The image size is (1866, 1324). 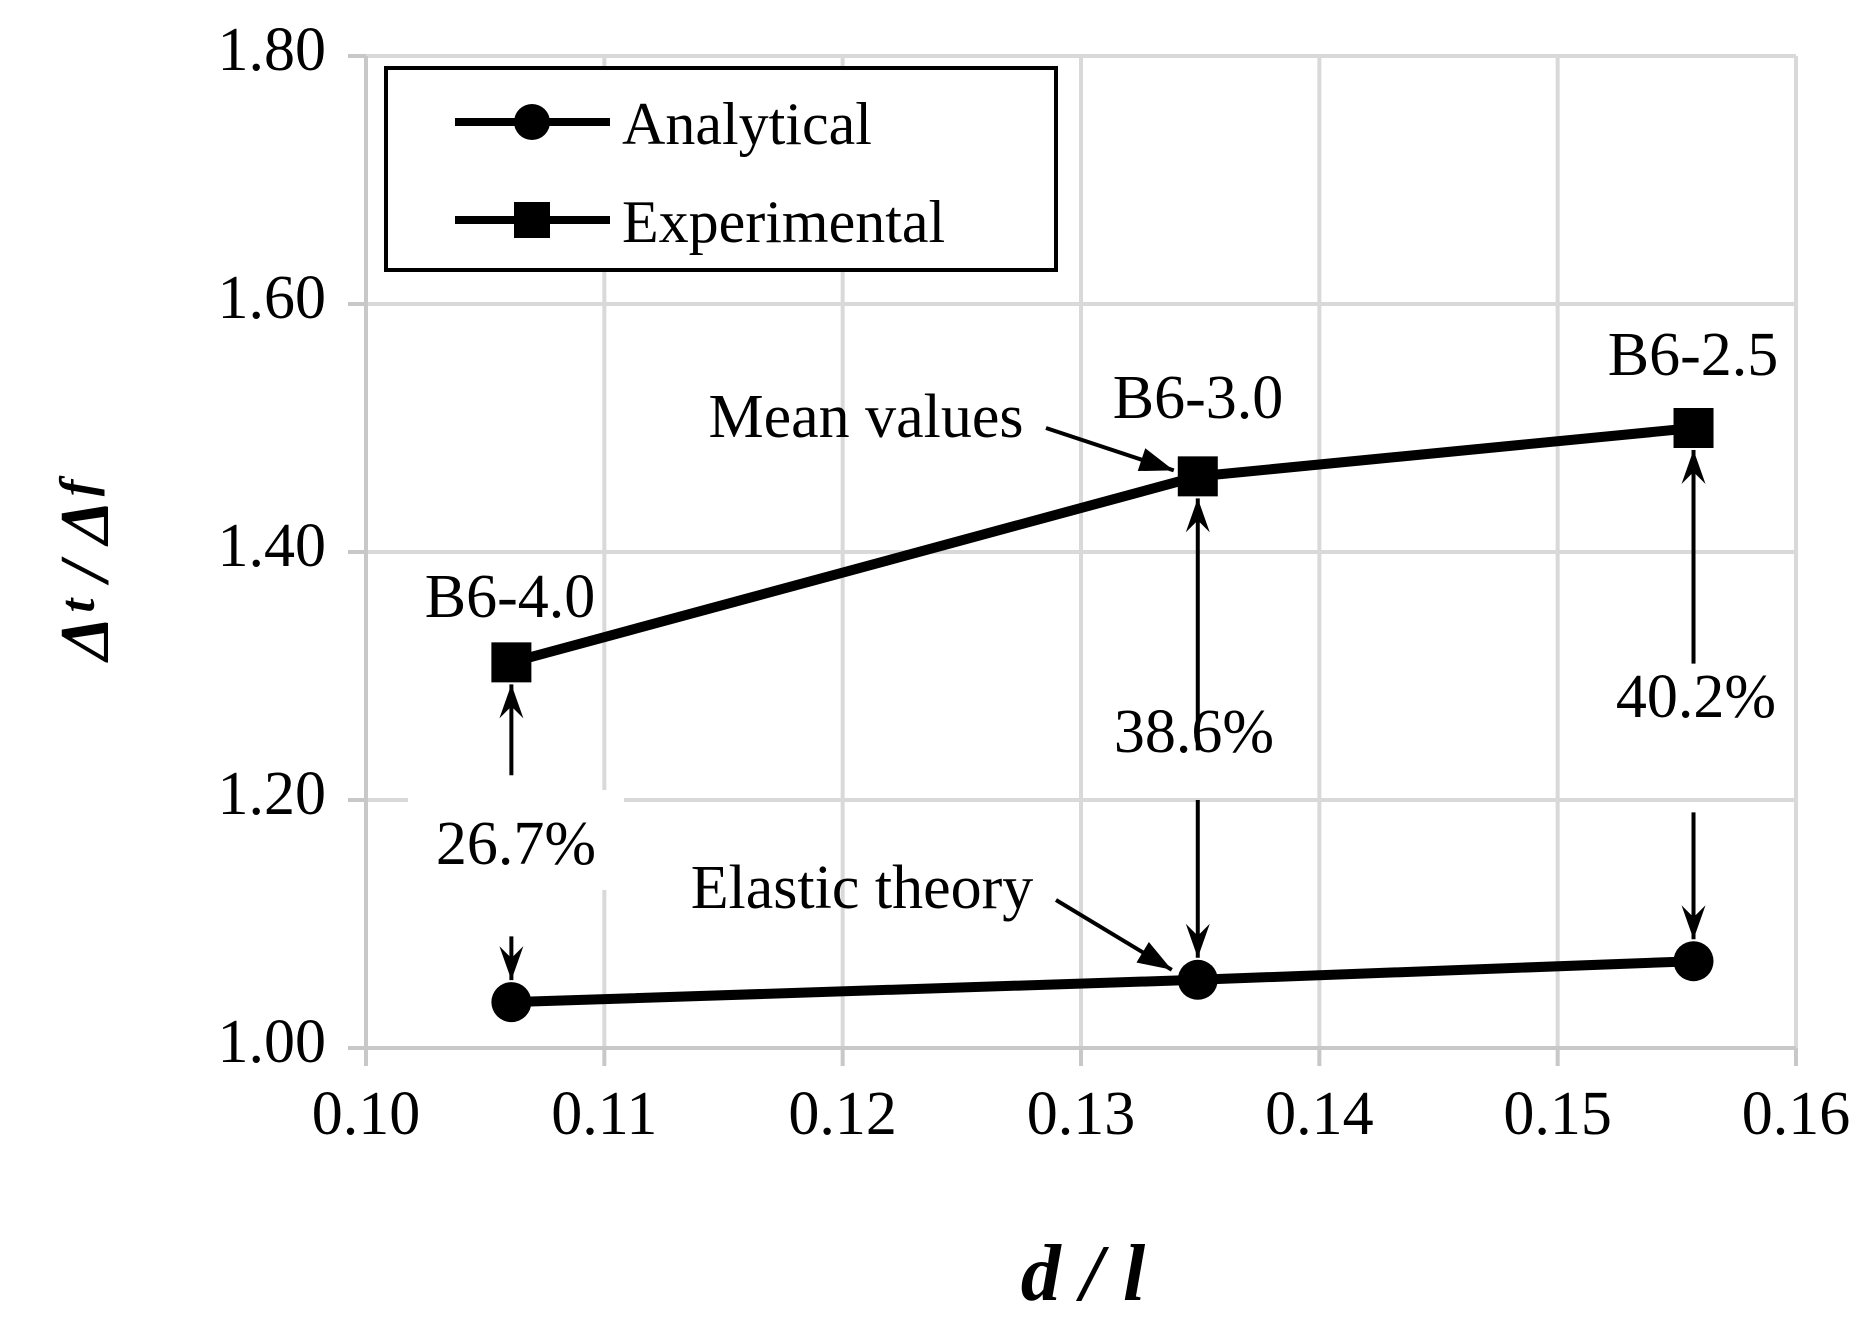 I want to click on y-axis-title-sub-t: t, so click(x=77, y=605).